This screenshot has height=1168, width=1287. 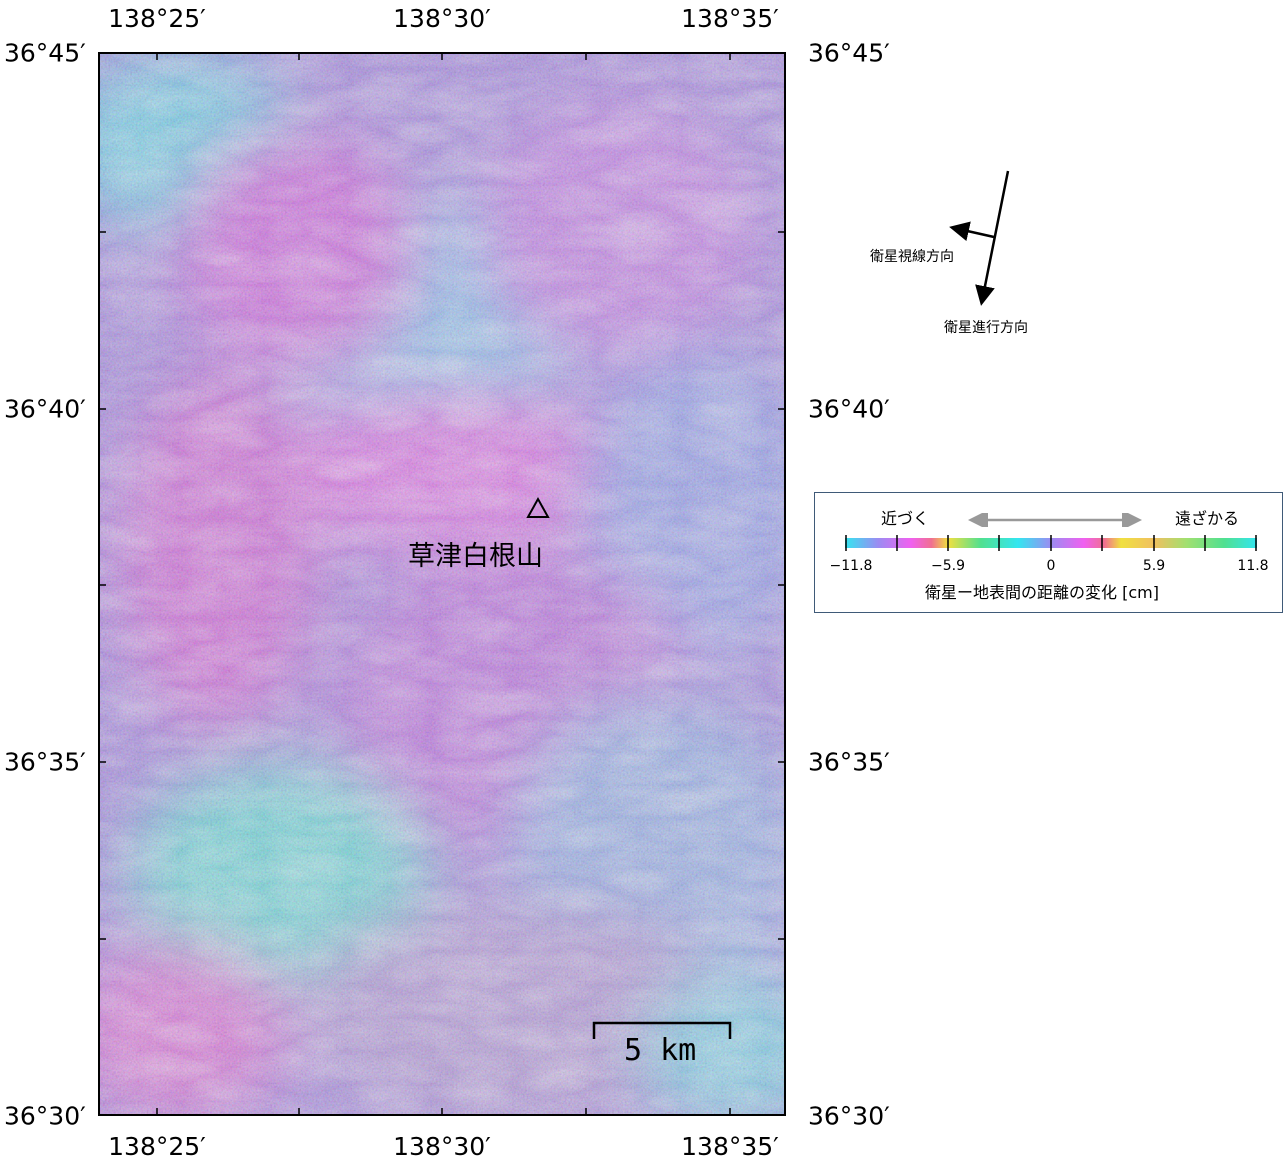 What do you see at coordinates (986, 328) in the screenshot?
I see `flight-direction-label: 衛星進行方向` at bounding box center [986, 328].